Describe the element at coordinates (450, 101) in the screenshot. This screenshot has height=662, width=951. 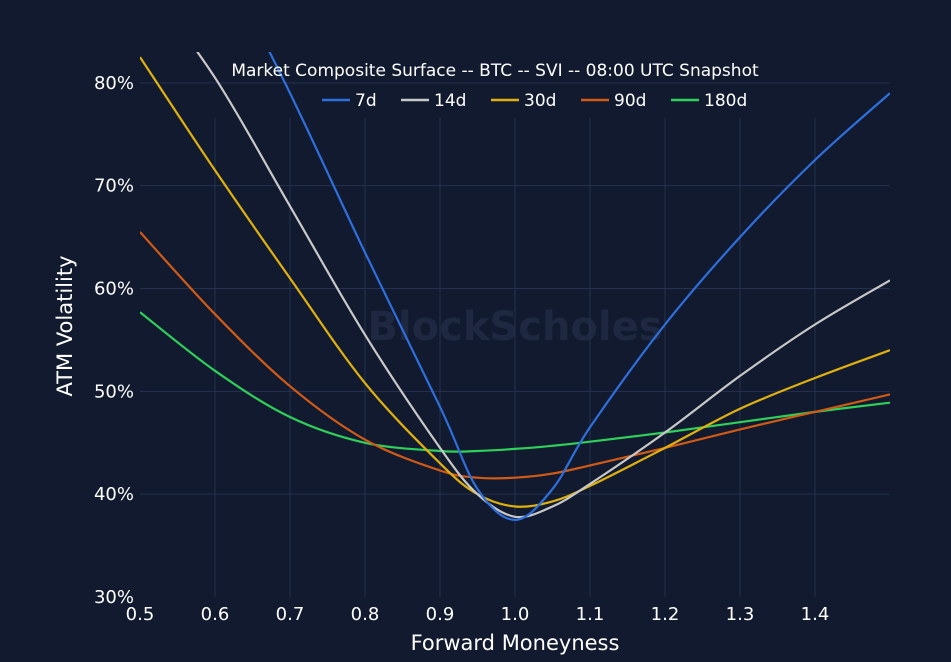
I see `legend-label-14d: 14d` at that location.